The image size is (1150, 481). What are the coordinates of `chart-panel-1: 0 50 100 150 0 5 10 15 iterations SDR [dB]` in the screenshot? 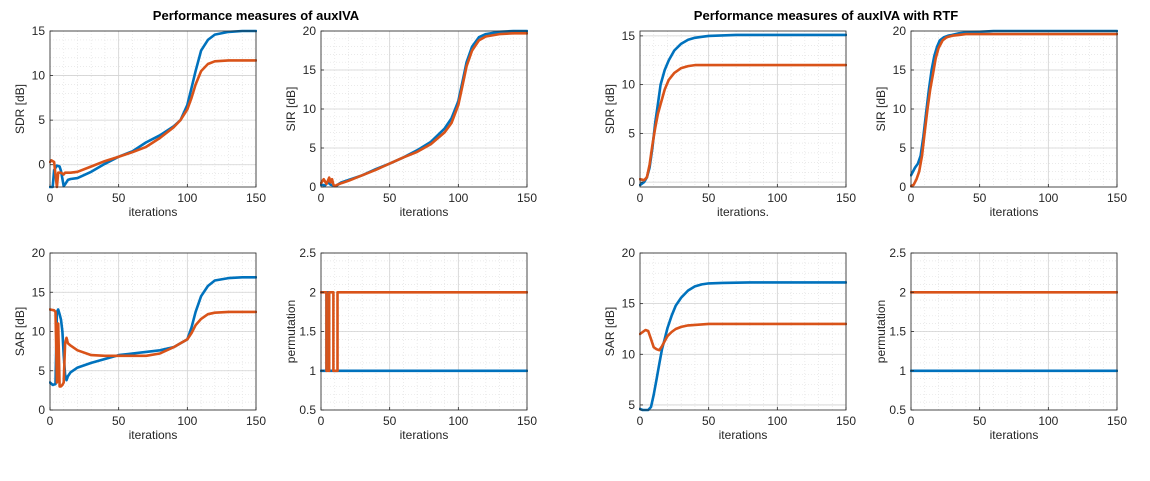 It's located at (139, 121).